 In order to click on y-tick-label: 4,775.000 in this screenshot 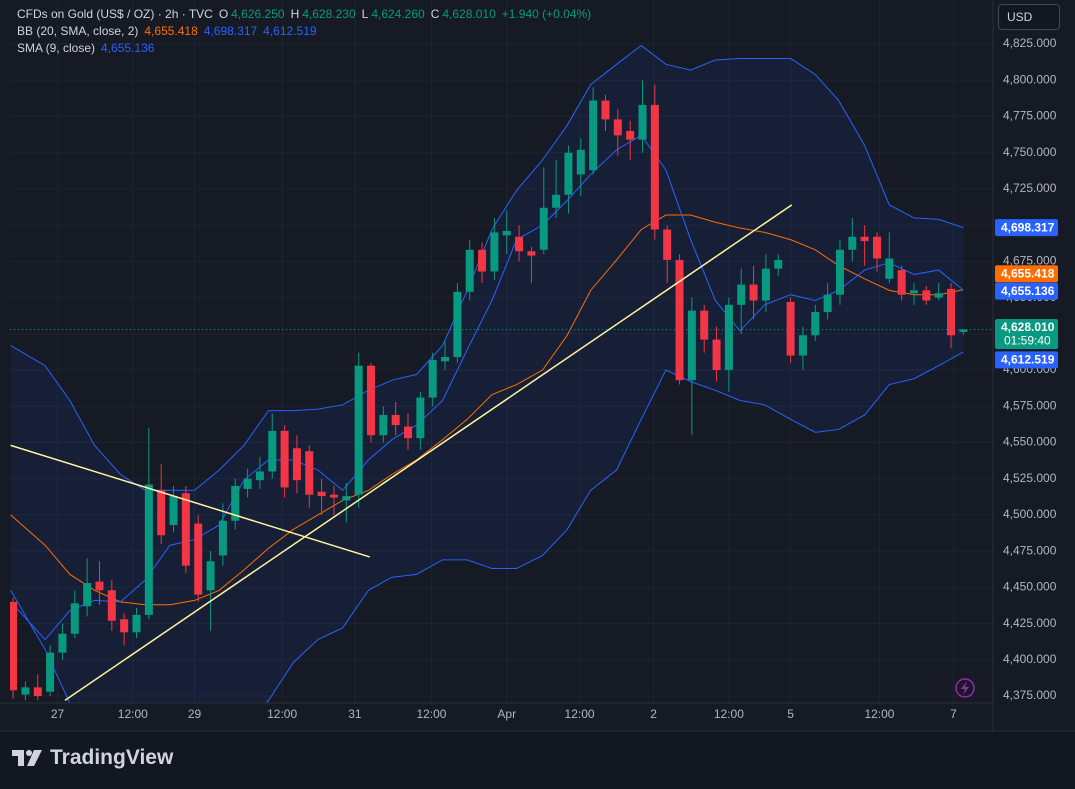, I will do `click(1030, 116)`.